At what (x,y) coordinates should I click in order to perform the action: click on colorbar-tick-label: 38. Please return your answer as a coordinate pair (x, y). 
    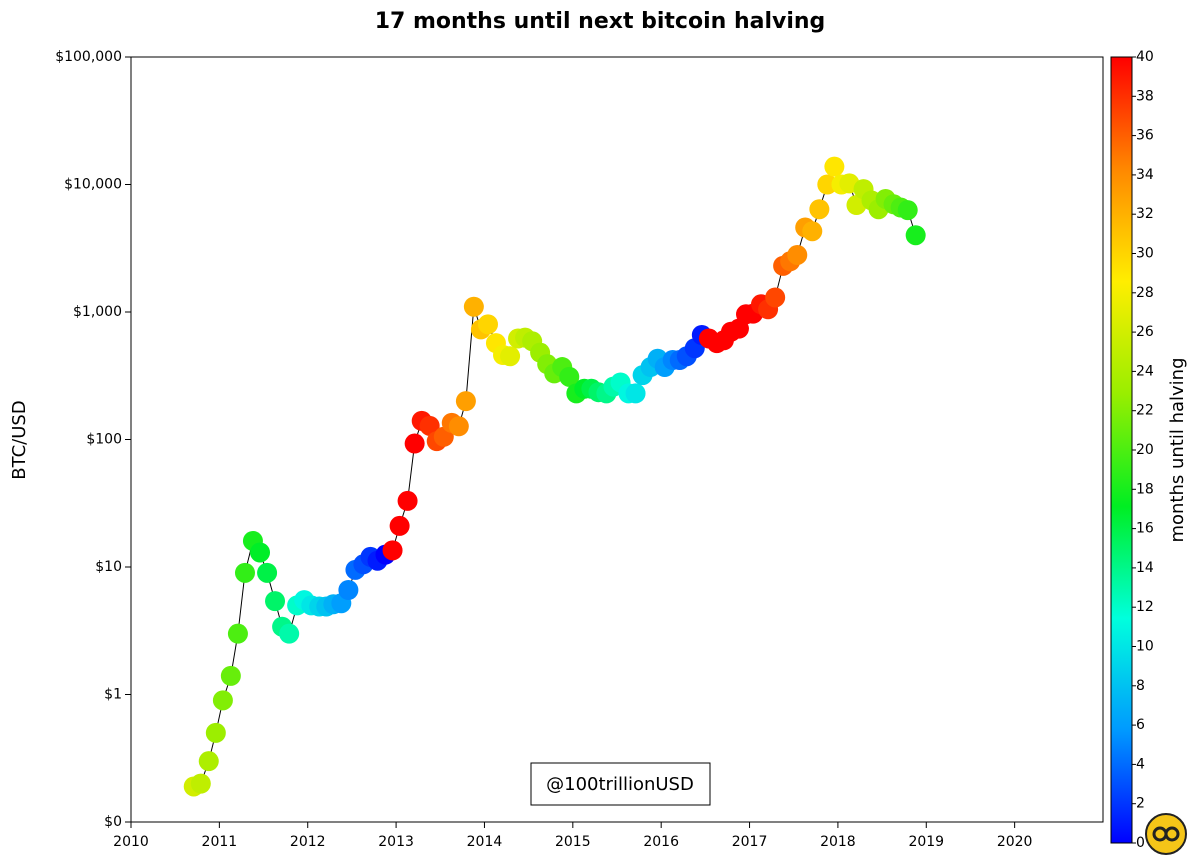
    Looking at the image, I should click on (1145, 96).